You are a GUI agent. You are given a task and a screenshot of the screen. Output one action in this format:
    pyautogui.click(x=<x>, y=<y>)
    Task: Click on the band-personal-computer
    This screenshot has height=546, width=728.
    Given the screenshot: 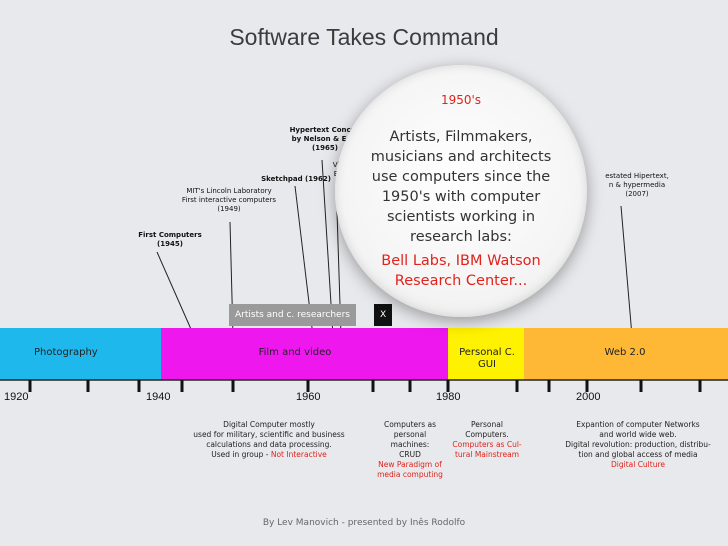 What is the action you would take?
    pyautogui.click(x=486, y=354)
    